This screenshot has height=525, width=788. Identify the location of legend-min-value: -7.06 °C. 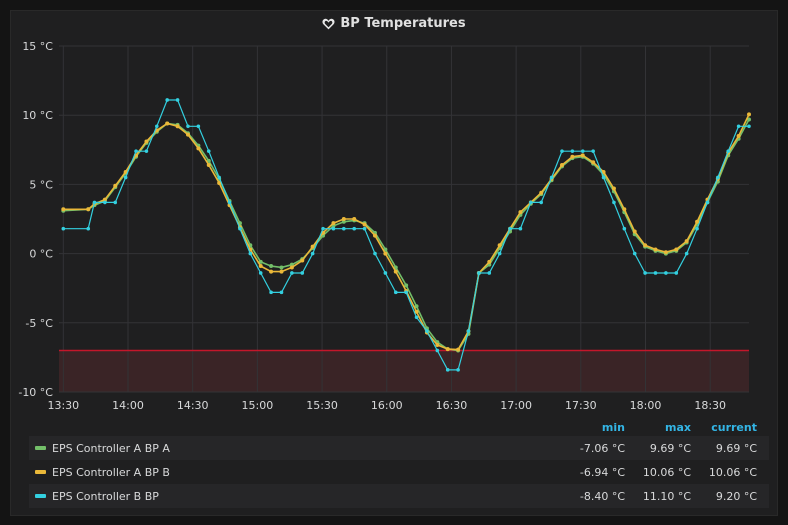
(602, 448).